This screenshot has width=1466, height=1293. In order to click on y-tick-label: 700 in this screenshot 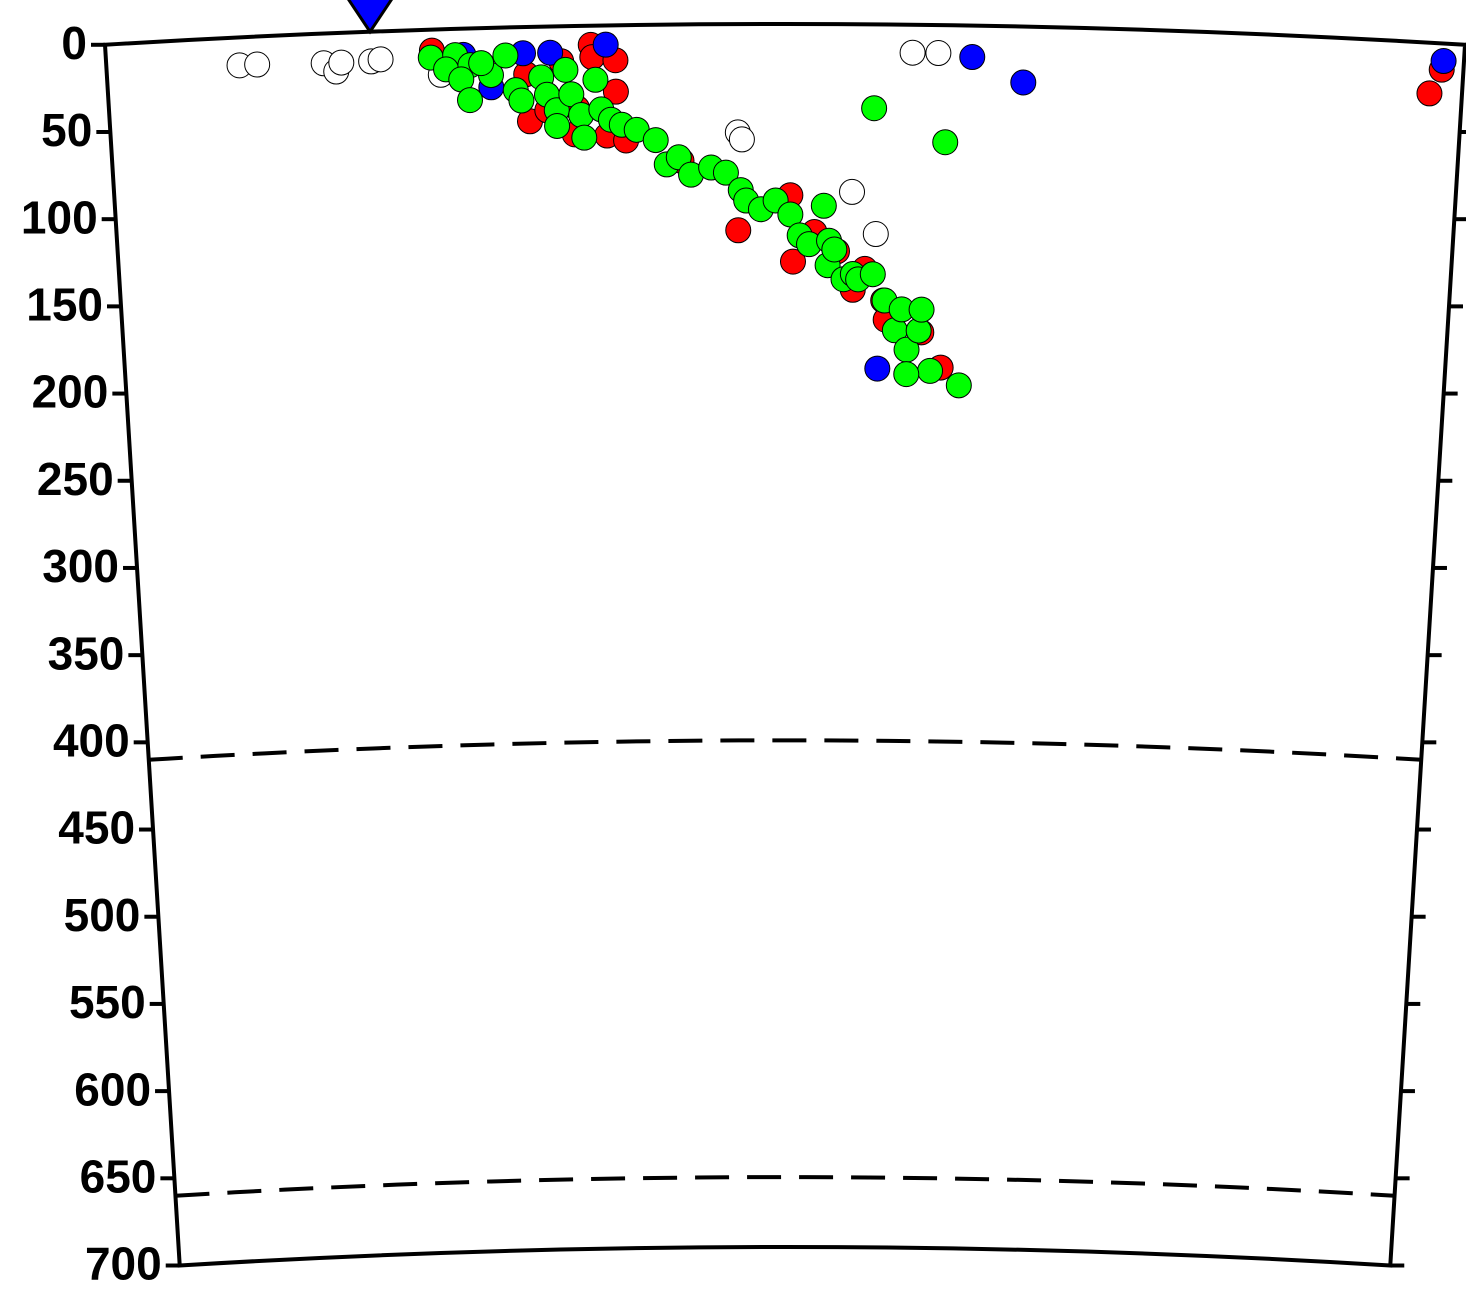, I will do `click(123, 1264)`.